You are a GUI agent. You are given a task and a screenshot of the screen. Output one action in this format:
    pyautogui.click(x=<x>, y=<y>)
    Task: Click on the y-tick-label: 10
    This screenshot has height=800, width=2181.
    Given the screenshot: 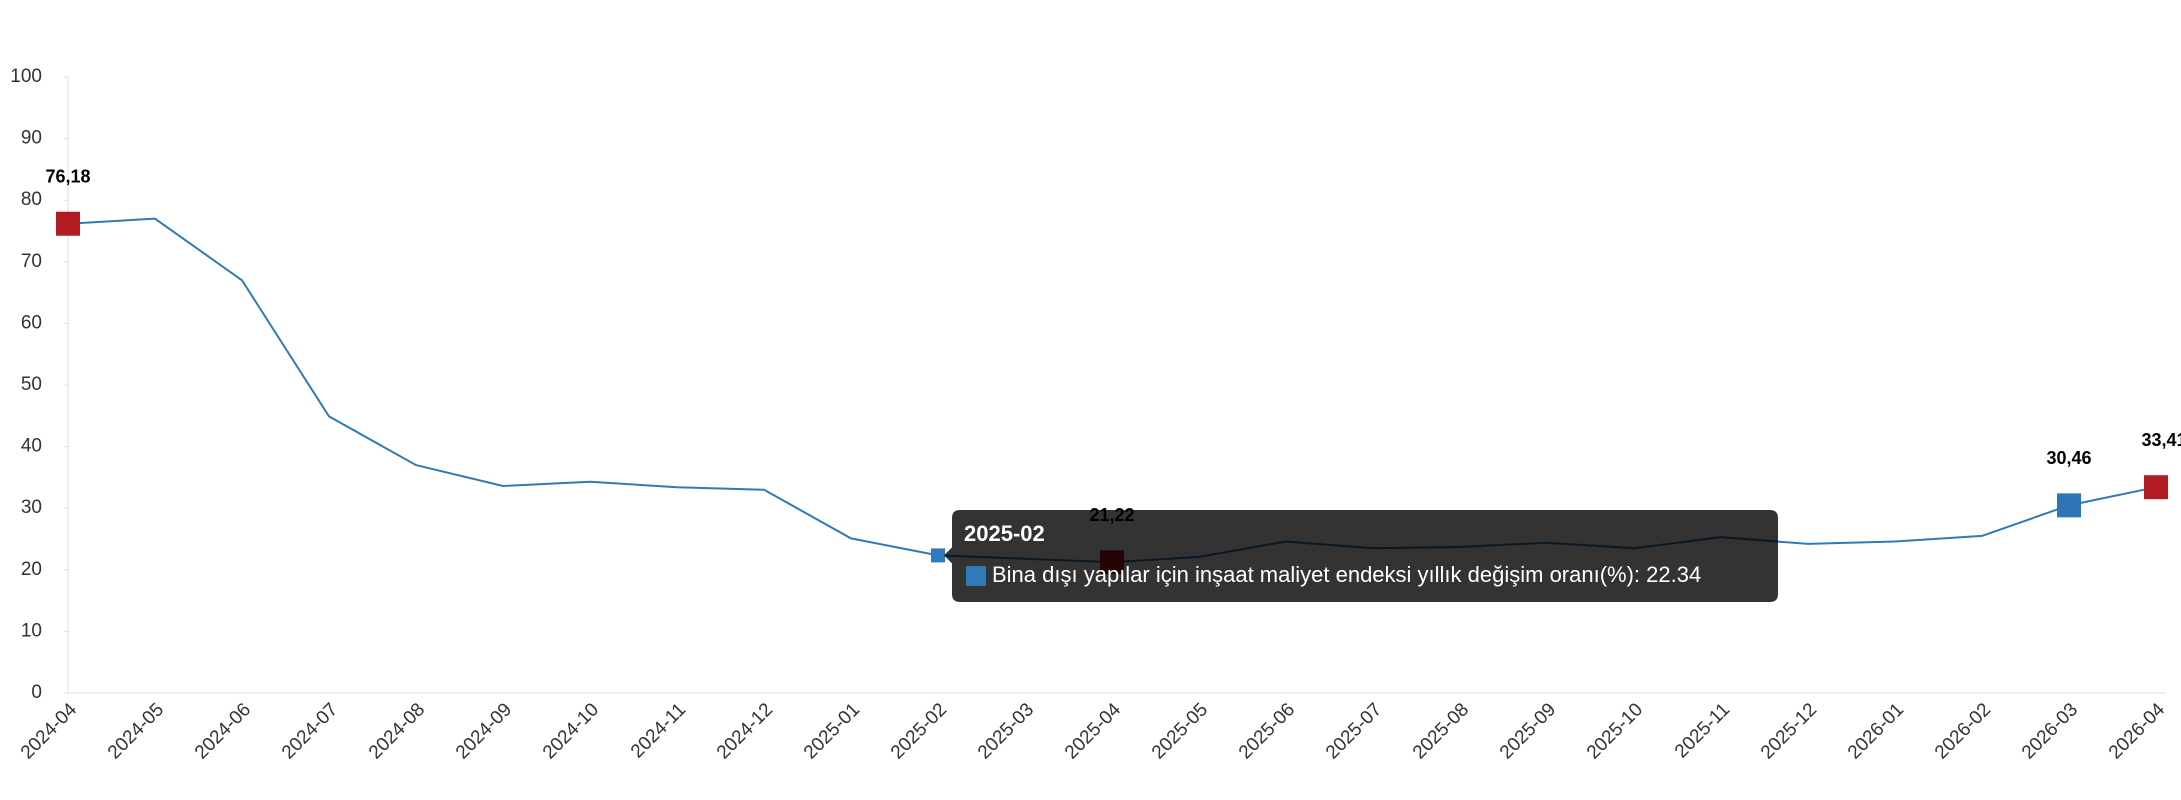 What is the action you would take?
    pyautogui.click(x=31, y=630)
    